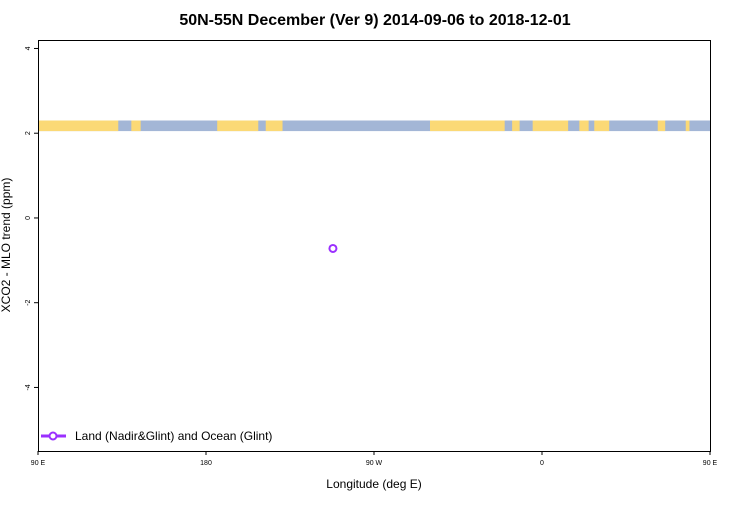  What do you see at coordinates (373, 484) in the screenshot?
I see `x-axis-label: Longitude (deg E)` at bounding box center [373, 484].